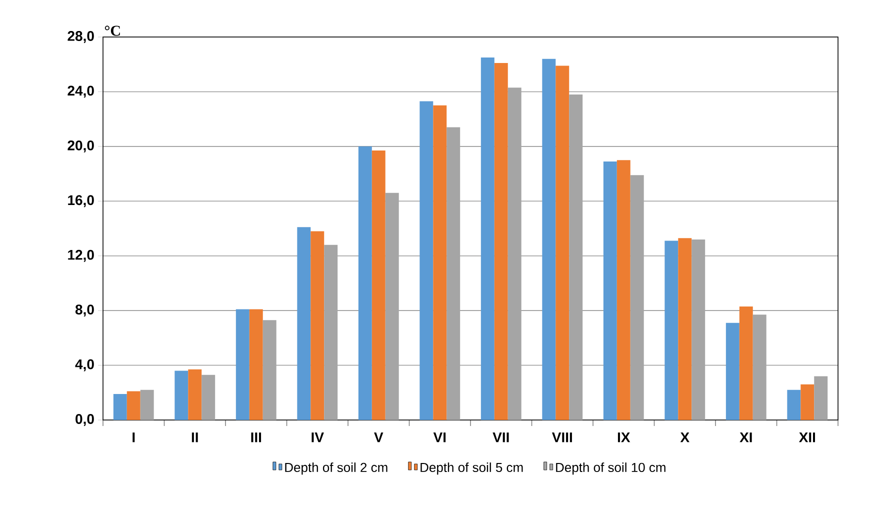  Describe the element at coordinates (81, 146) in the screenshot. I see `y-tick-label: 20,0` at that location.